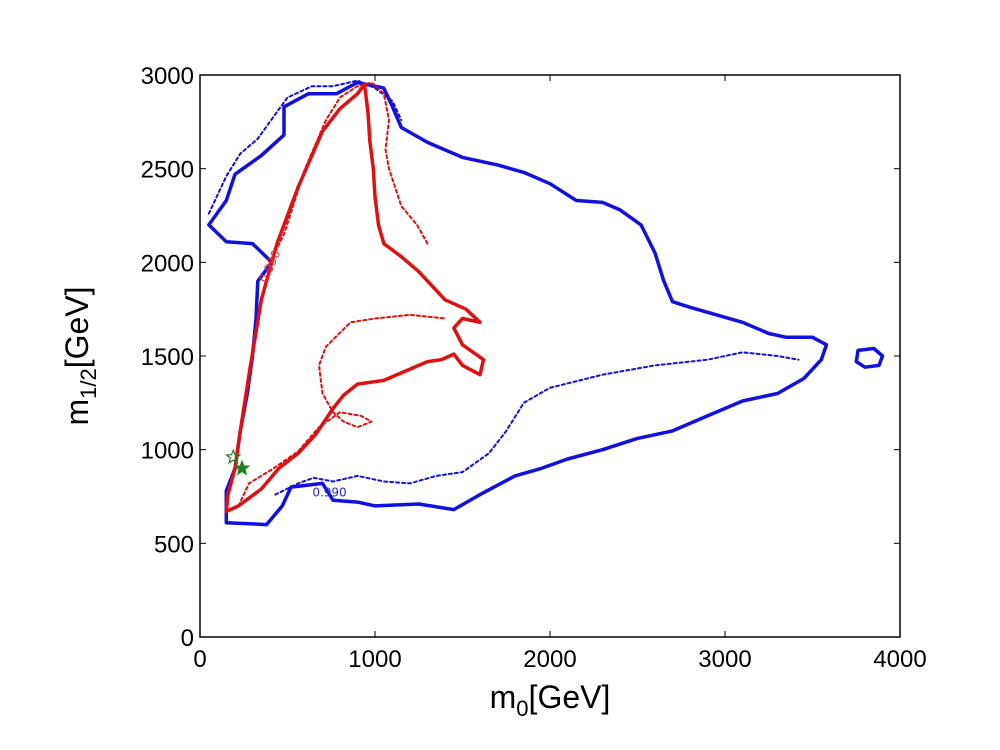 Image resolution: width=1000 pixels, height=750 pixels. I want to click on x-axis-title: m0[GeV], so click(550, 700).